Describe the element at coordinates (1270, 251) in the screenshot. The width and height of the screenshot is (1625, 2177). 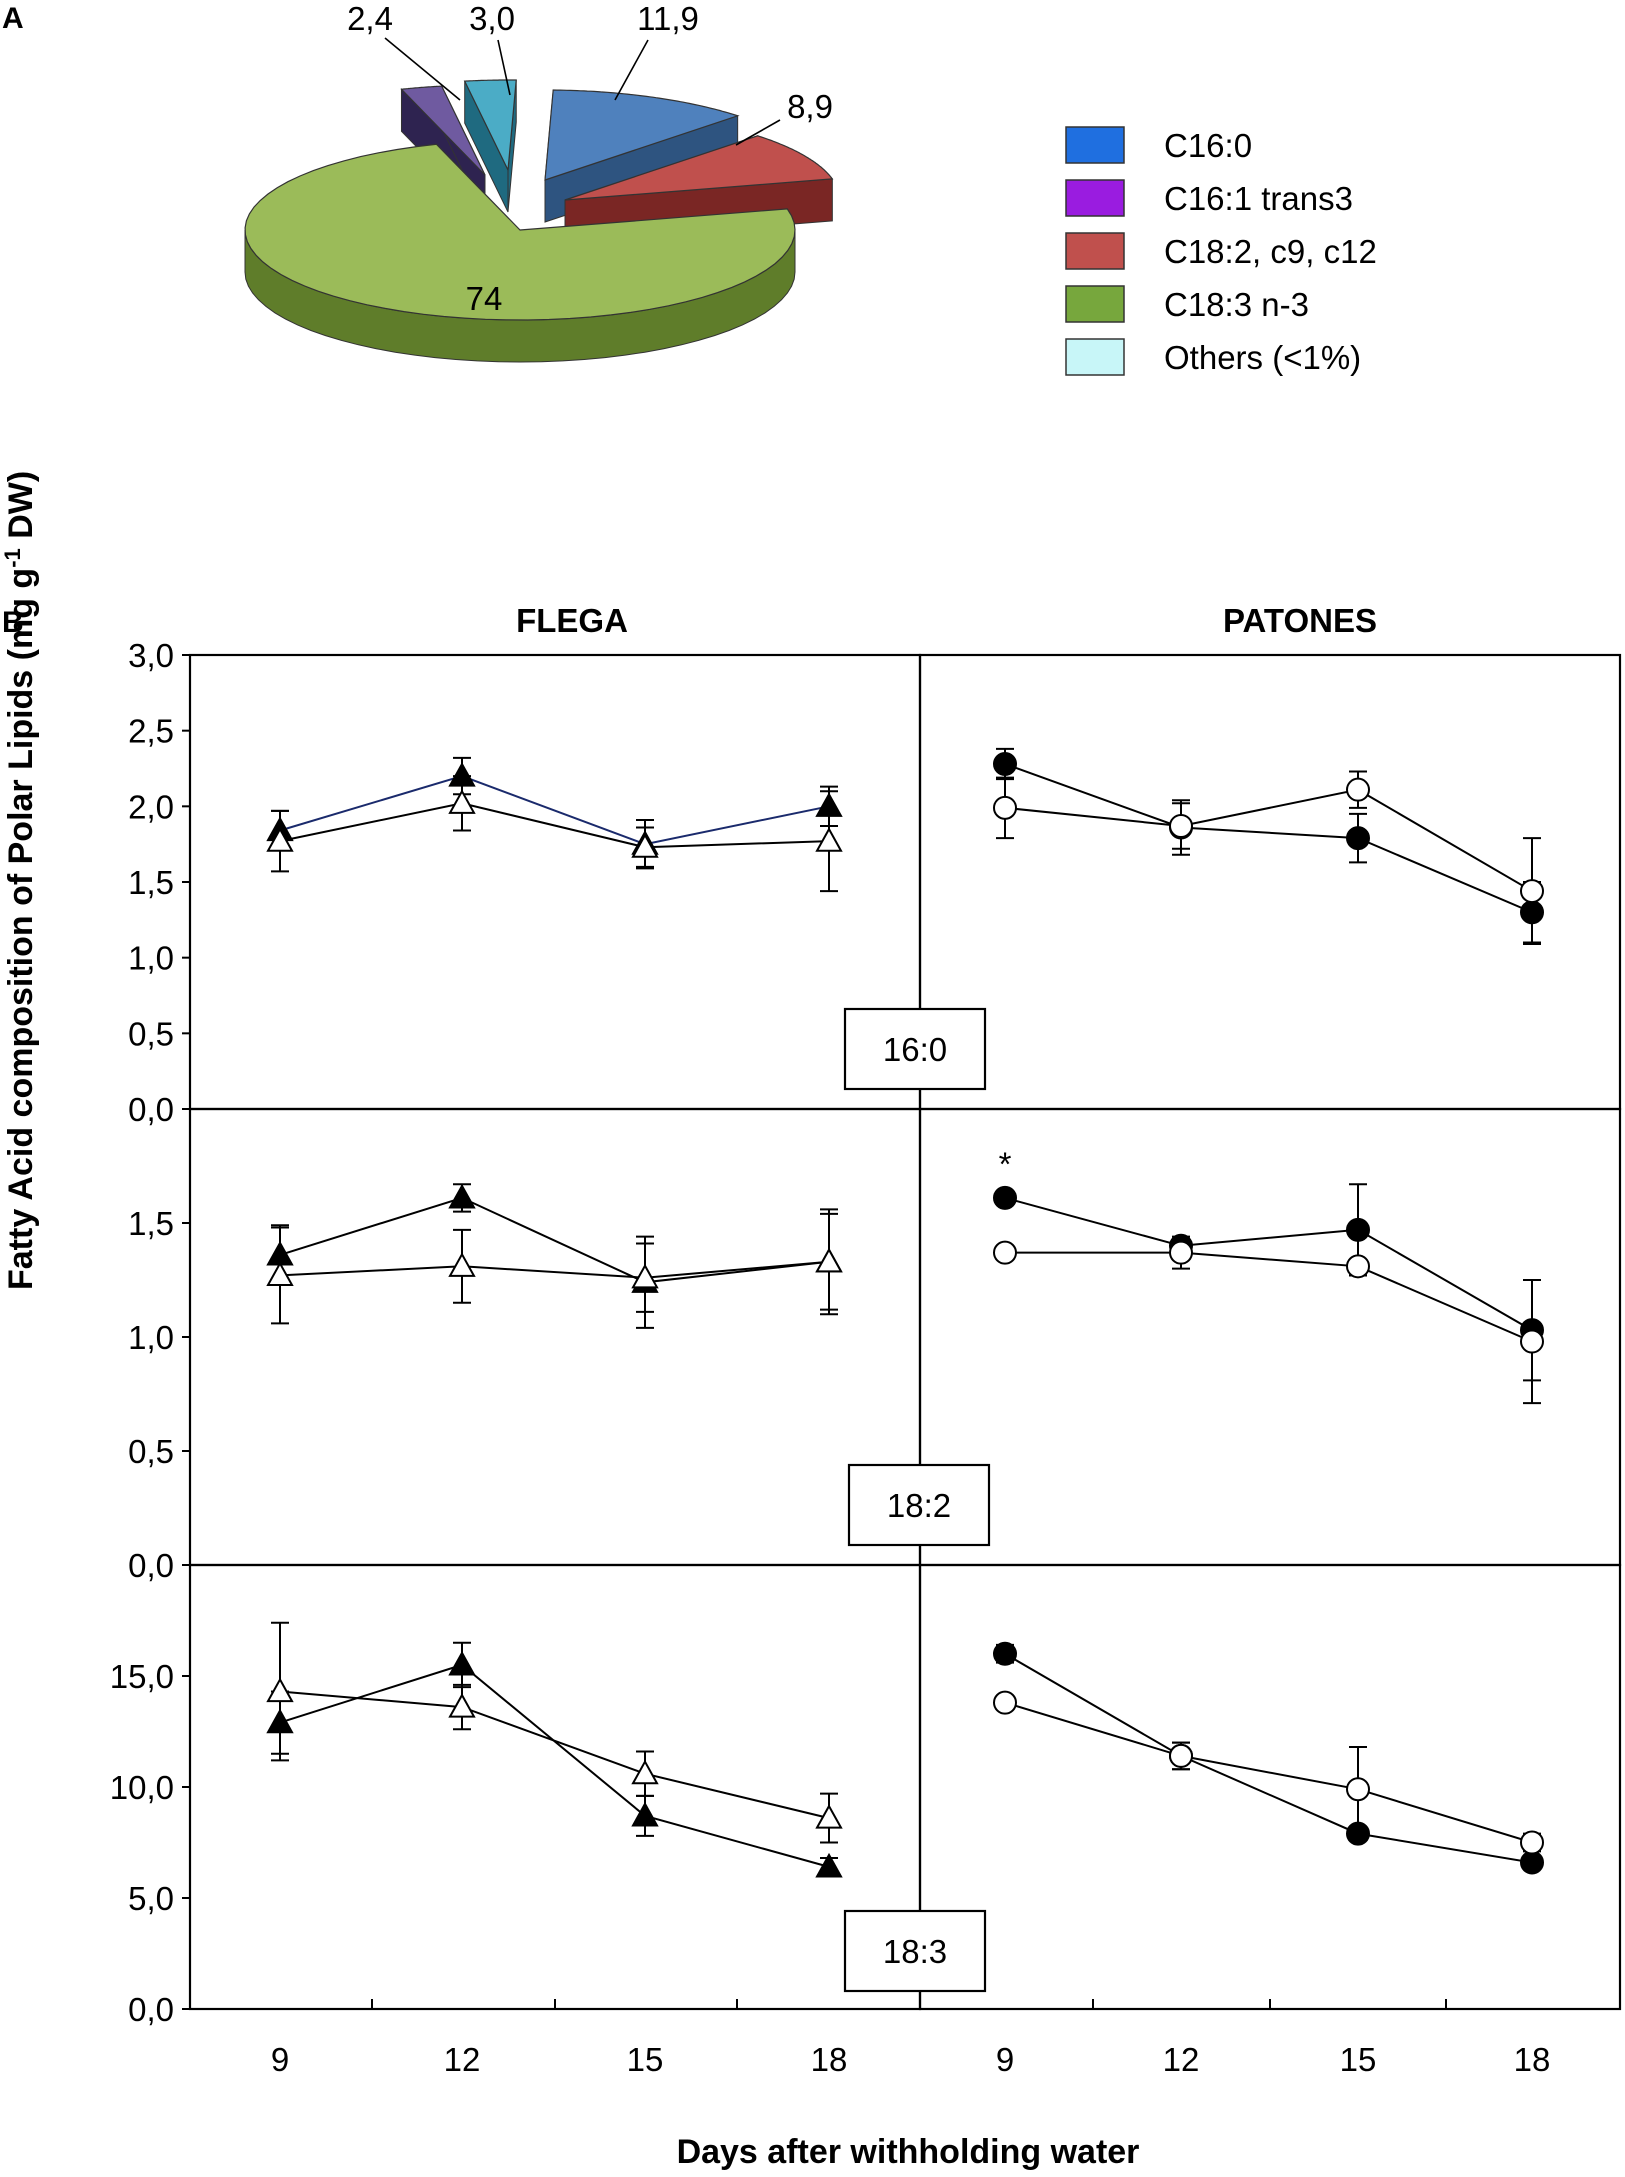
I see `legend-label: C18:2, c9, c12` at that location.